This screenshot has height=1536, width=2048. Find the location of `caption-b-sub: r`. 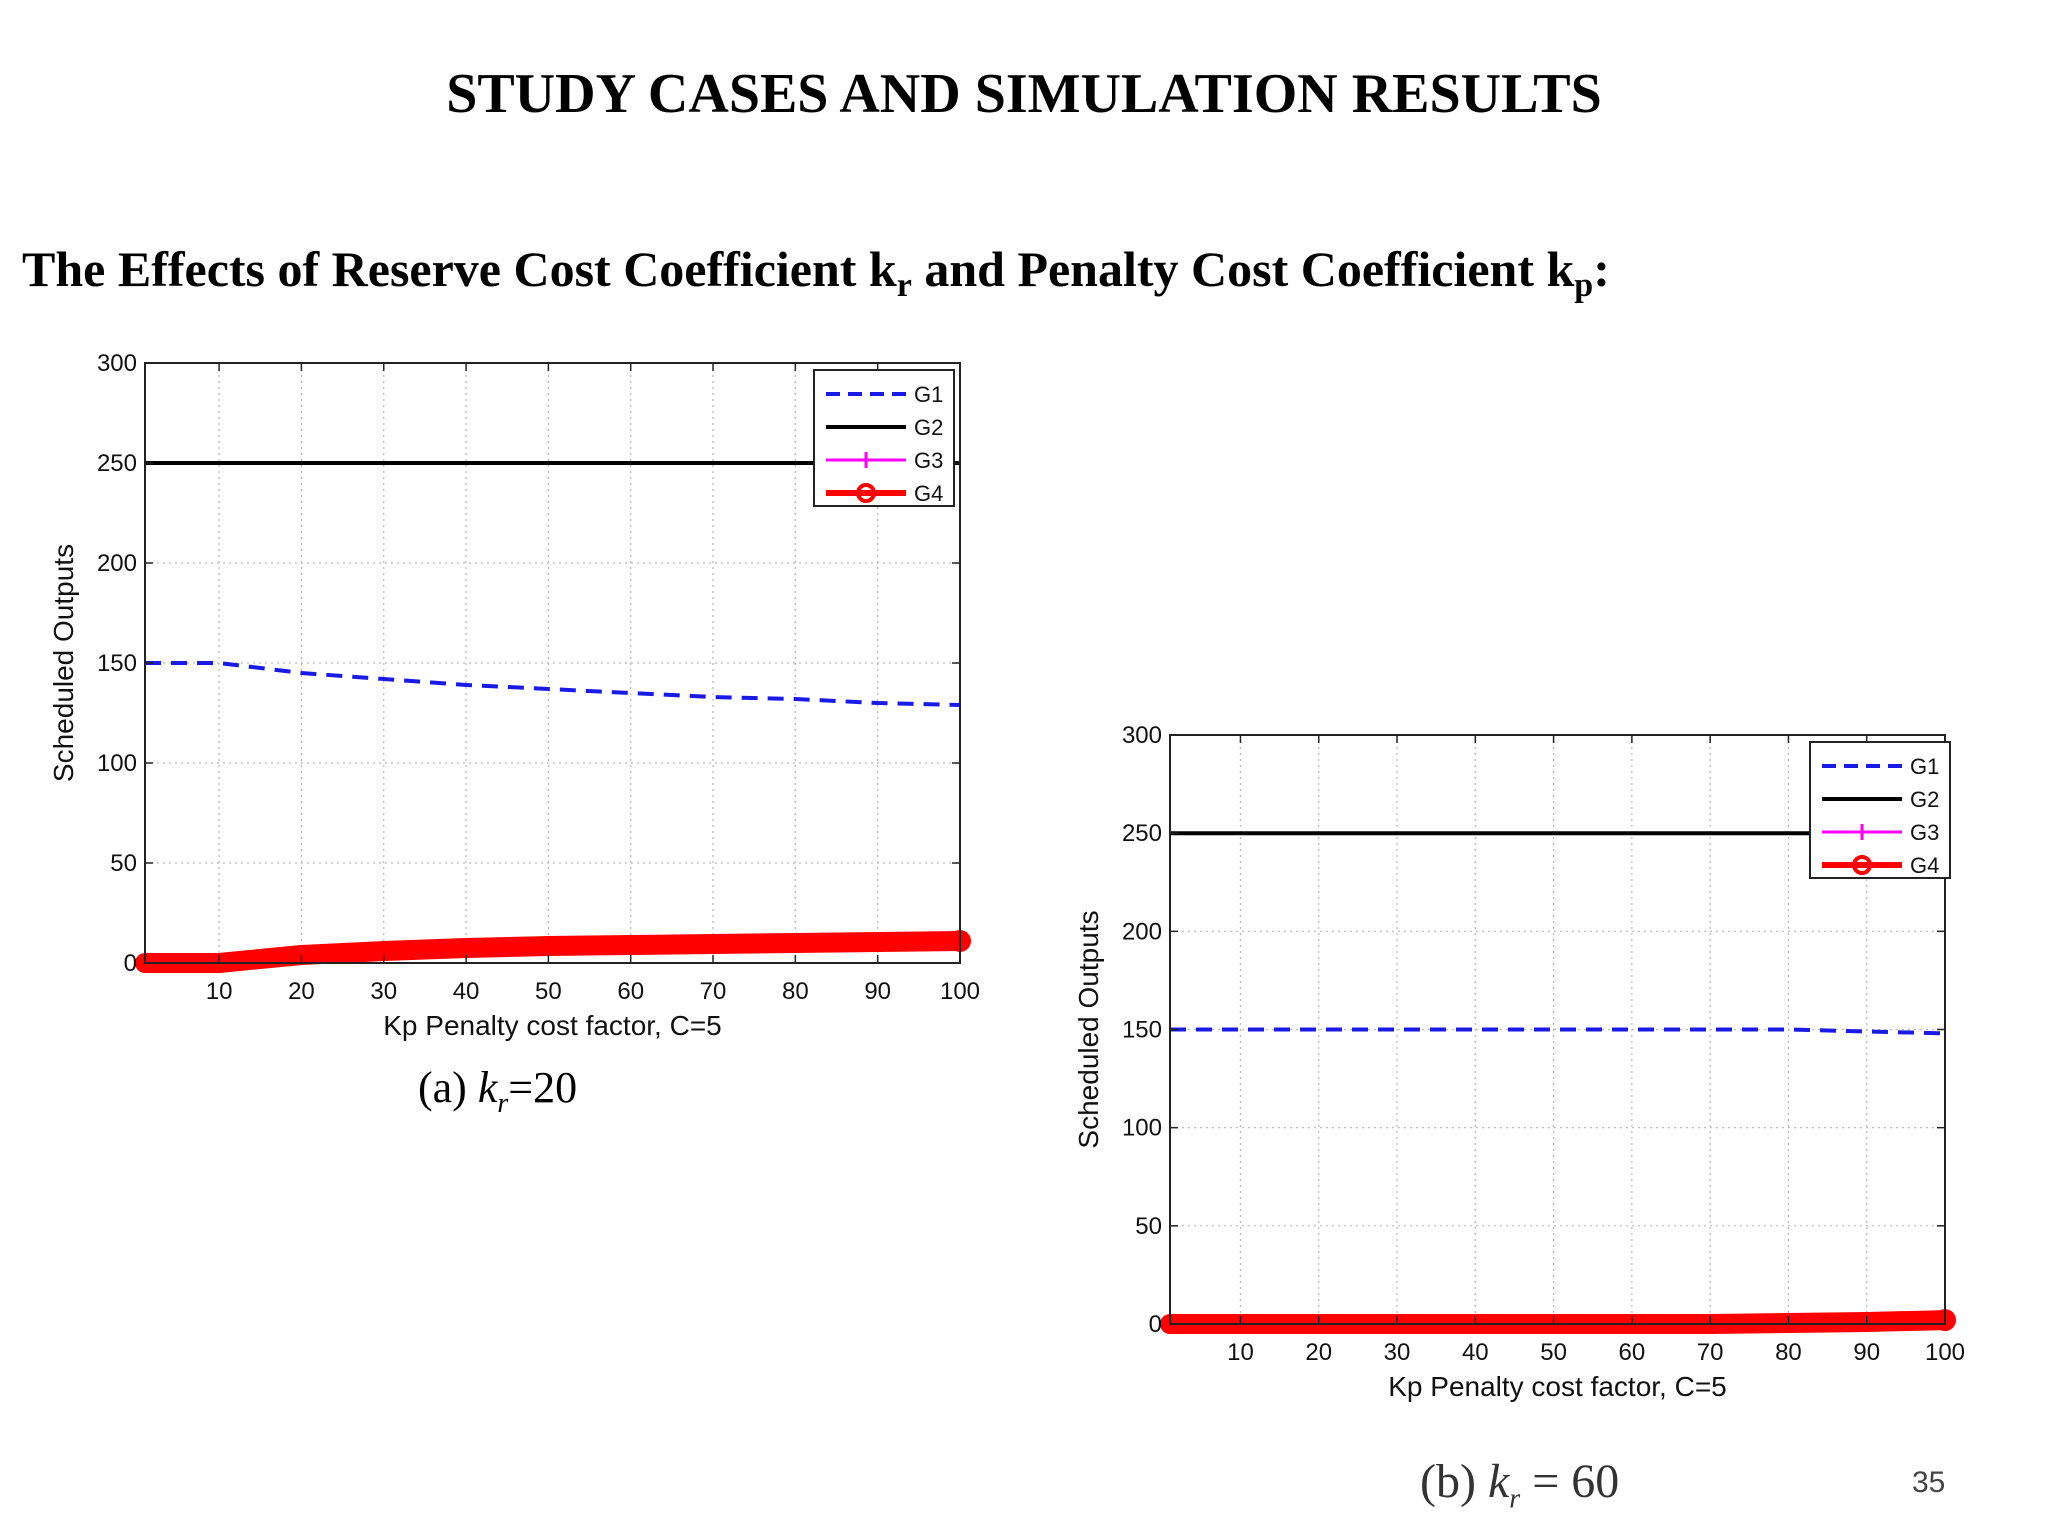

caption-b-sub: r is located at coordinates (1515, 1499).